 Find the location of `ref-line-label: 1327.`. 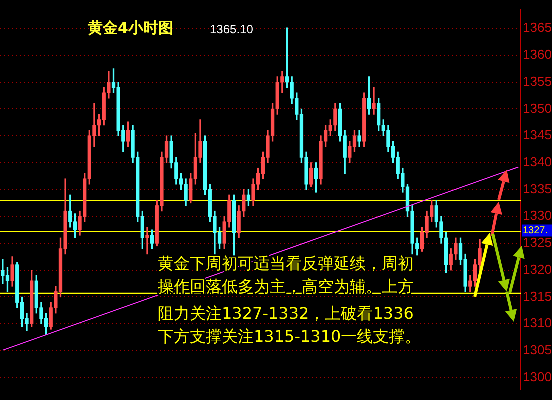

ref-line-label: 1327. is located at coordinates (535, 230).